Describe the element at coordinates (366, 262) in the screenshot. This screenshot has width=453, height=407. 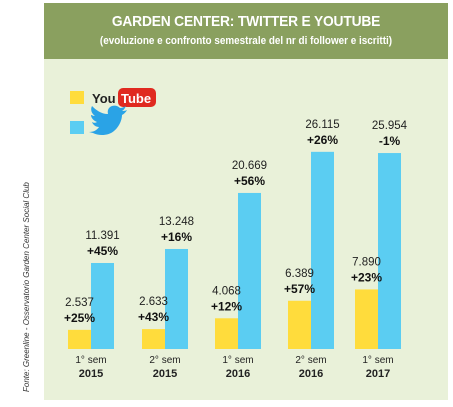
I see `youtube-value-label: 7.890` at that location.